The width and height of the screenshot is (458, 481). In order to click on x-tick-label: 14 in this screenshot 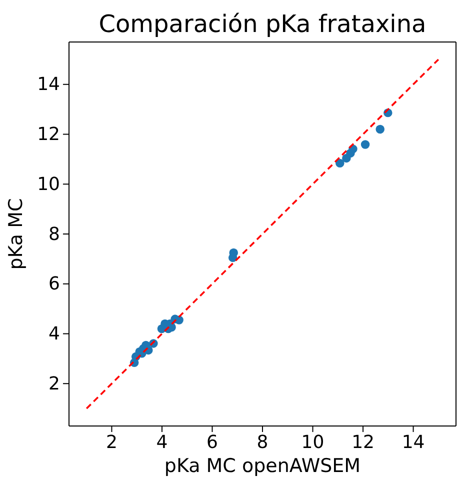, I will do `click(413, 442)`.